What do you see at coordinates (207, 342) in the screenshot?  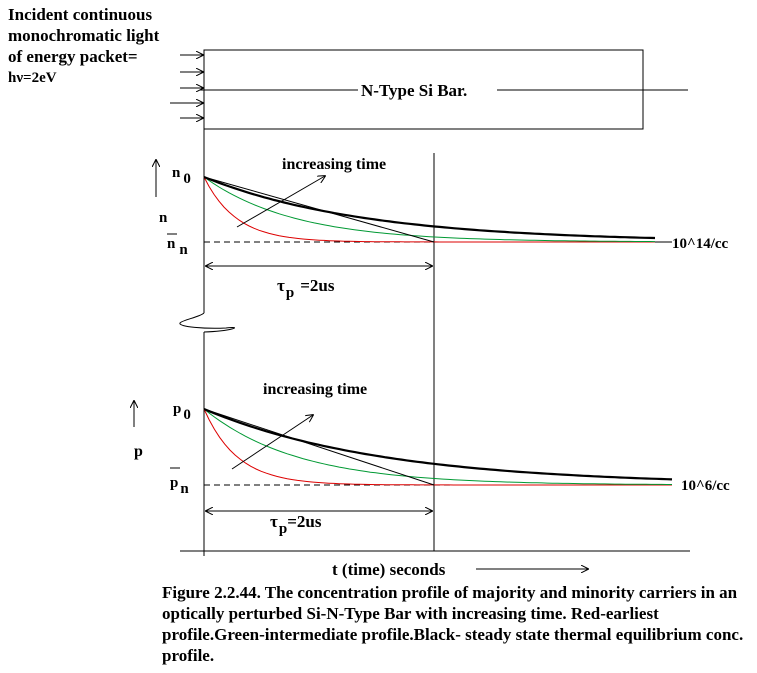 I see `vertical-axis` at bounding box center [207, 342].